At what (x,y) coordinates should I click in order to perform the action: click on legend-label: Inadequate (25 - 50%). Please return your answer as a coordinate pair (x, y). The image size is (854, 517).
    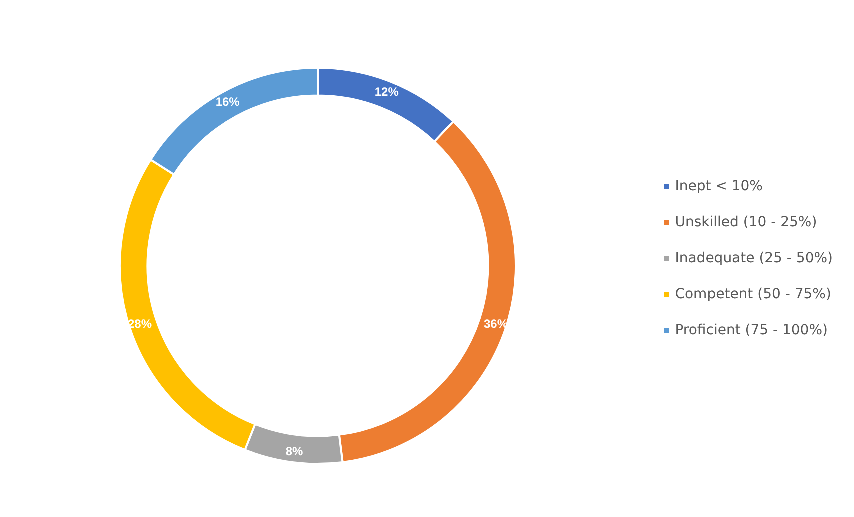
    Looking at the image, I should click on (754, 258).